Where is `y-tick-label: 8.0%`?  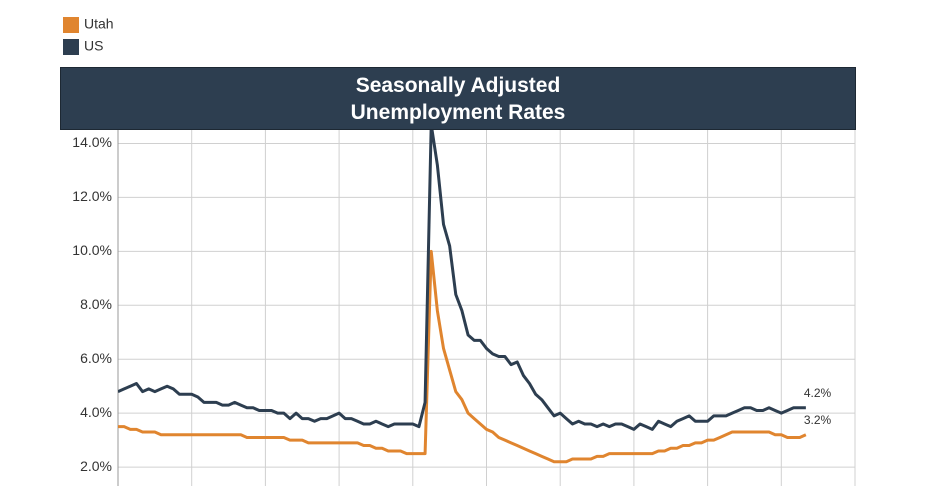
y-tick-label: 8.0% is located at coordinates (96, 304).